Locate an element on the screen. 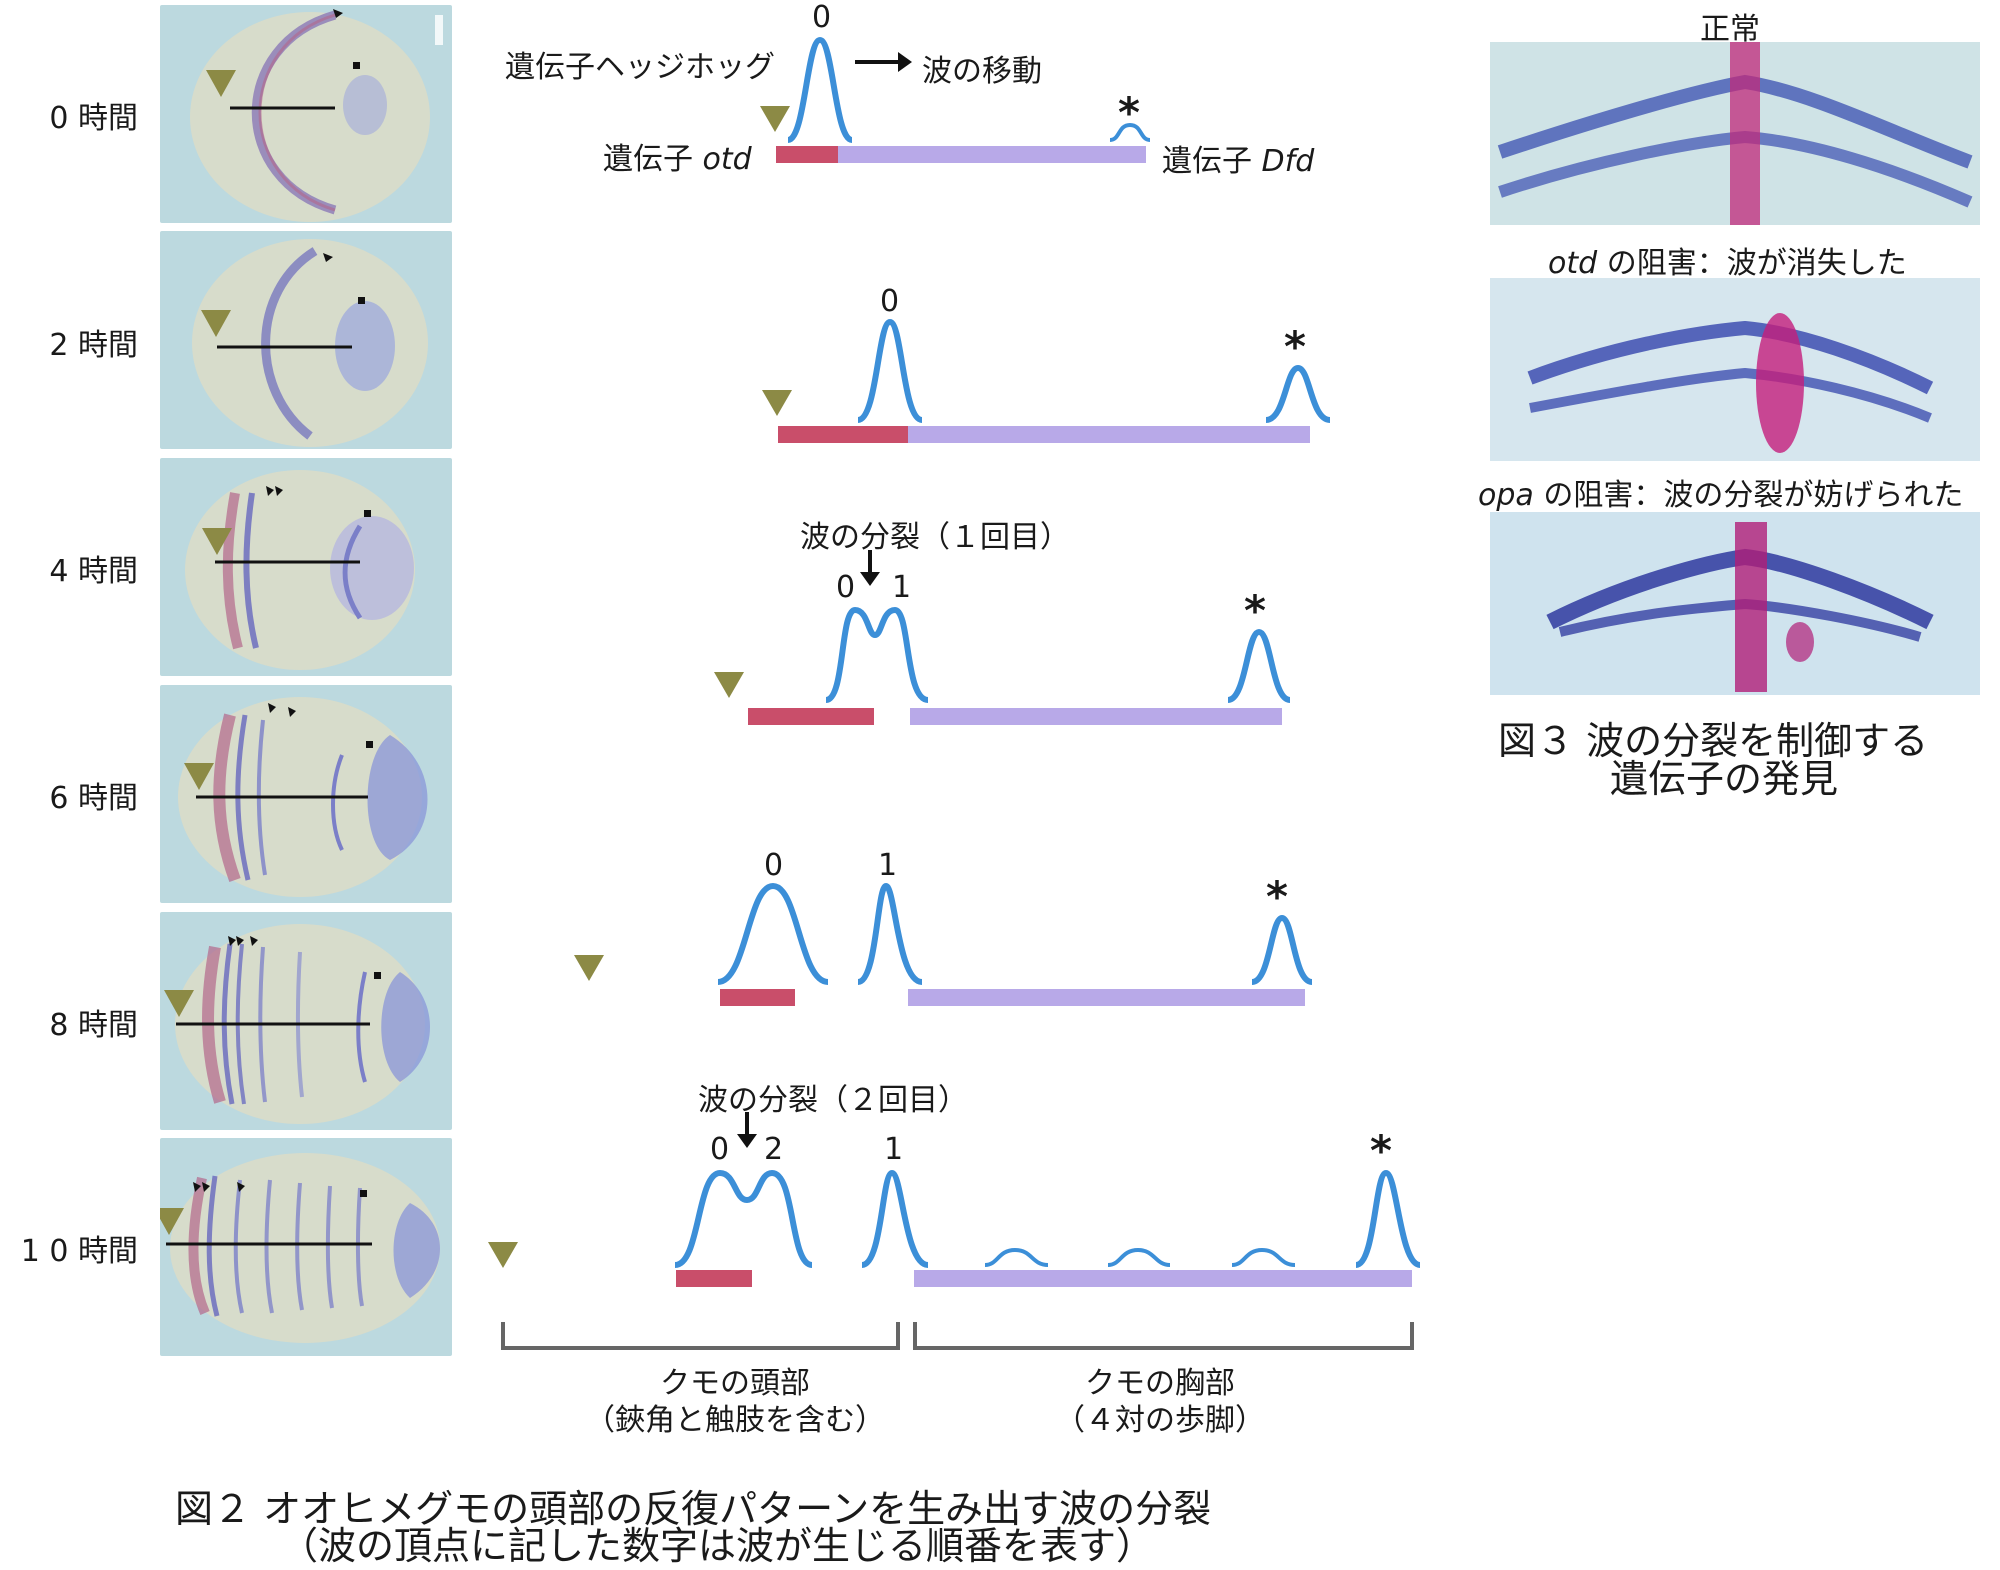  otd-gene-label: 遺伝子 otd is located at coordinates (677, 156).